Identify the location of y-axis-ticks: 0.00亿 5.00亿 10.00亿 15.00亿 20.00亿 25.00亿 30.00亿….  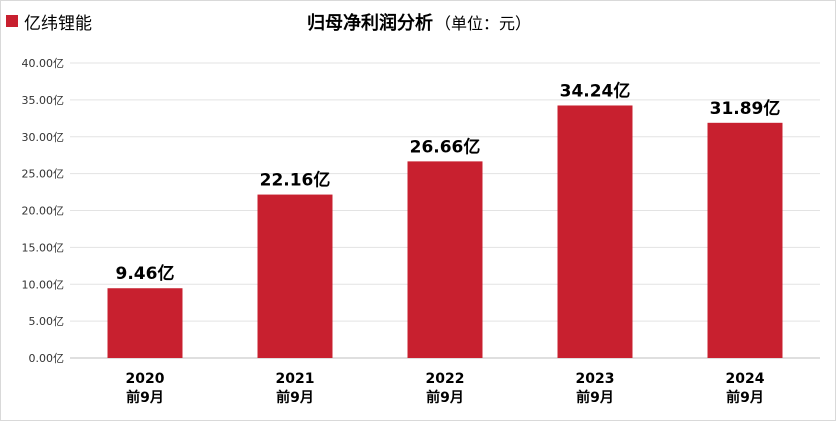
(43, 211).